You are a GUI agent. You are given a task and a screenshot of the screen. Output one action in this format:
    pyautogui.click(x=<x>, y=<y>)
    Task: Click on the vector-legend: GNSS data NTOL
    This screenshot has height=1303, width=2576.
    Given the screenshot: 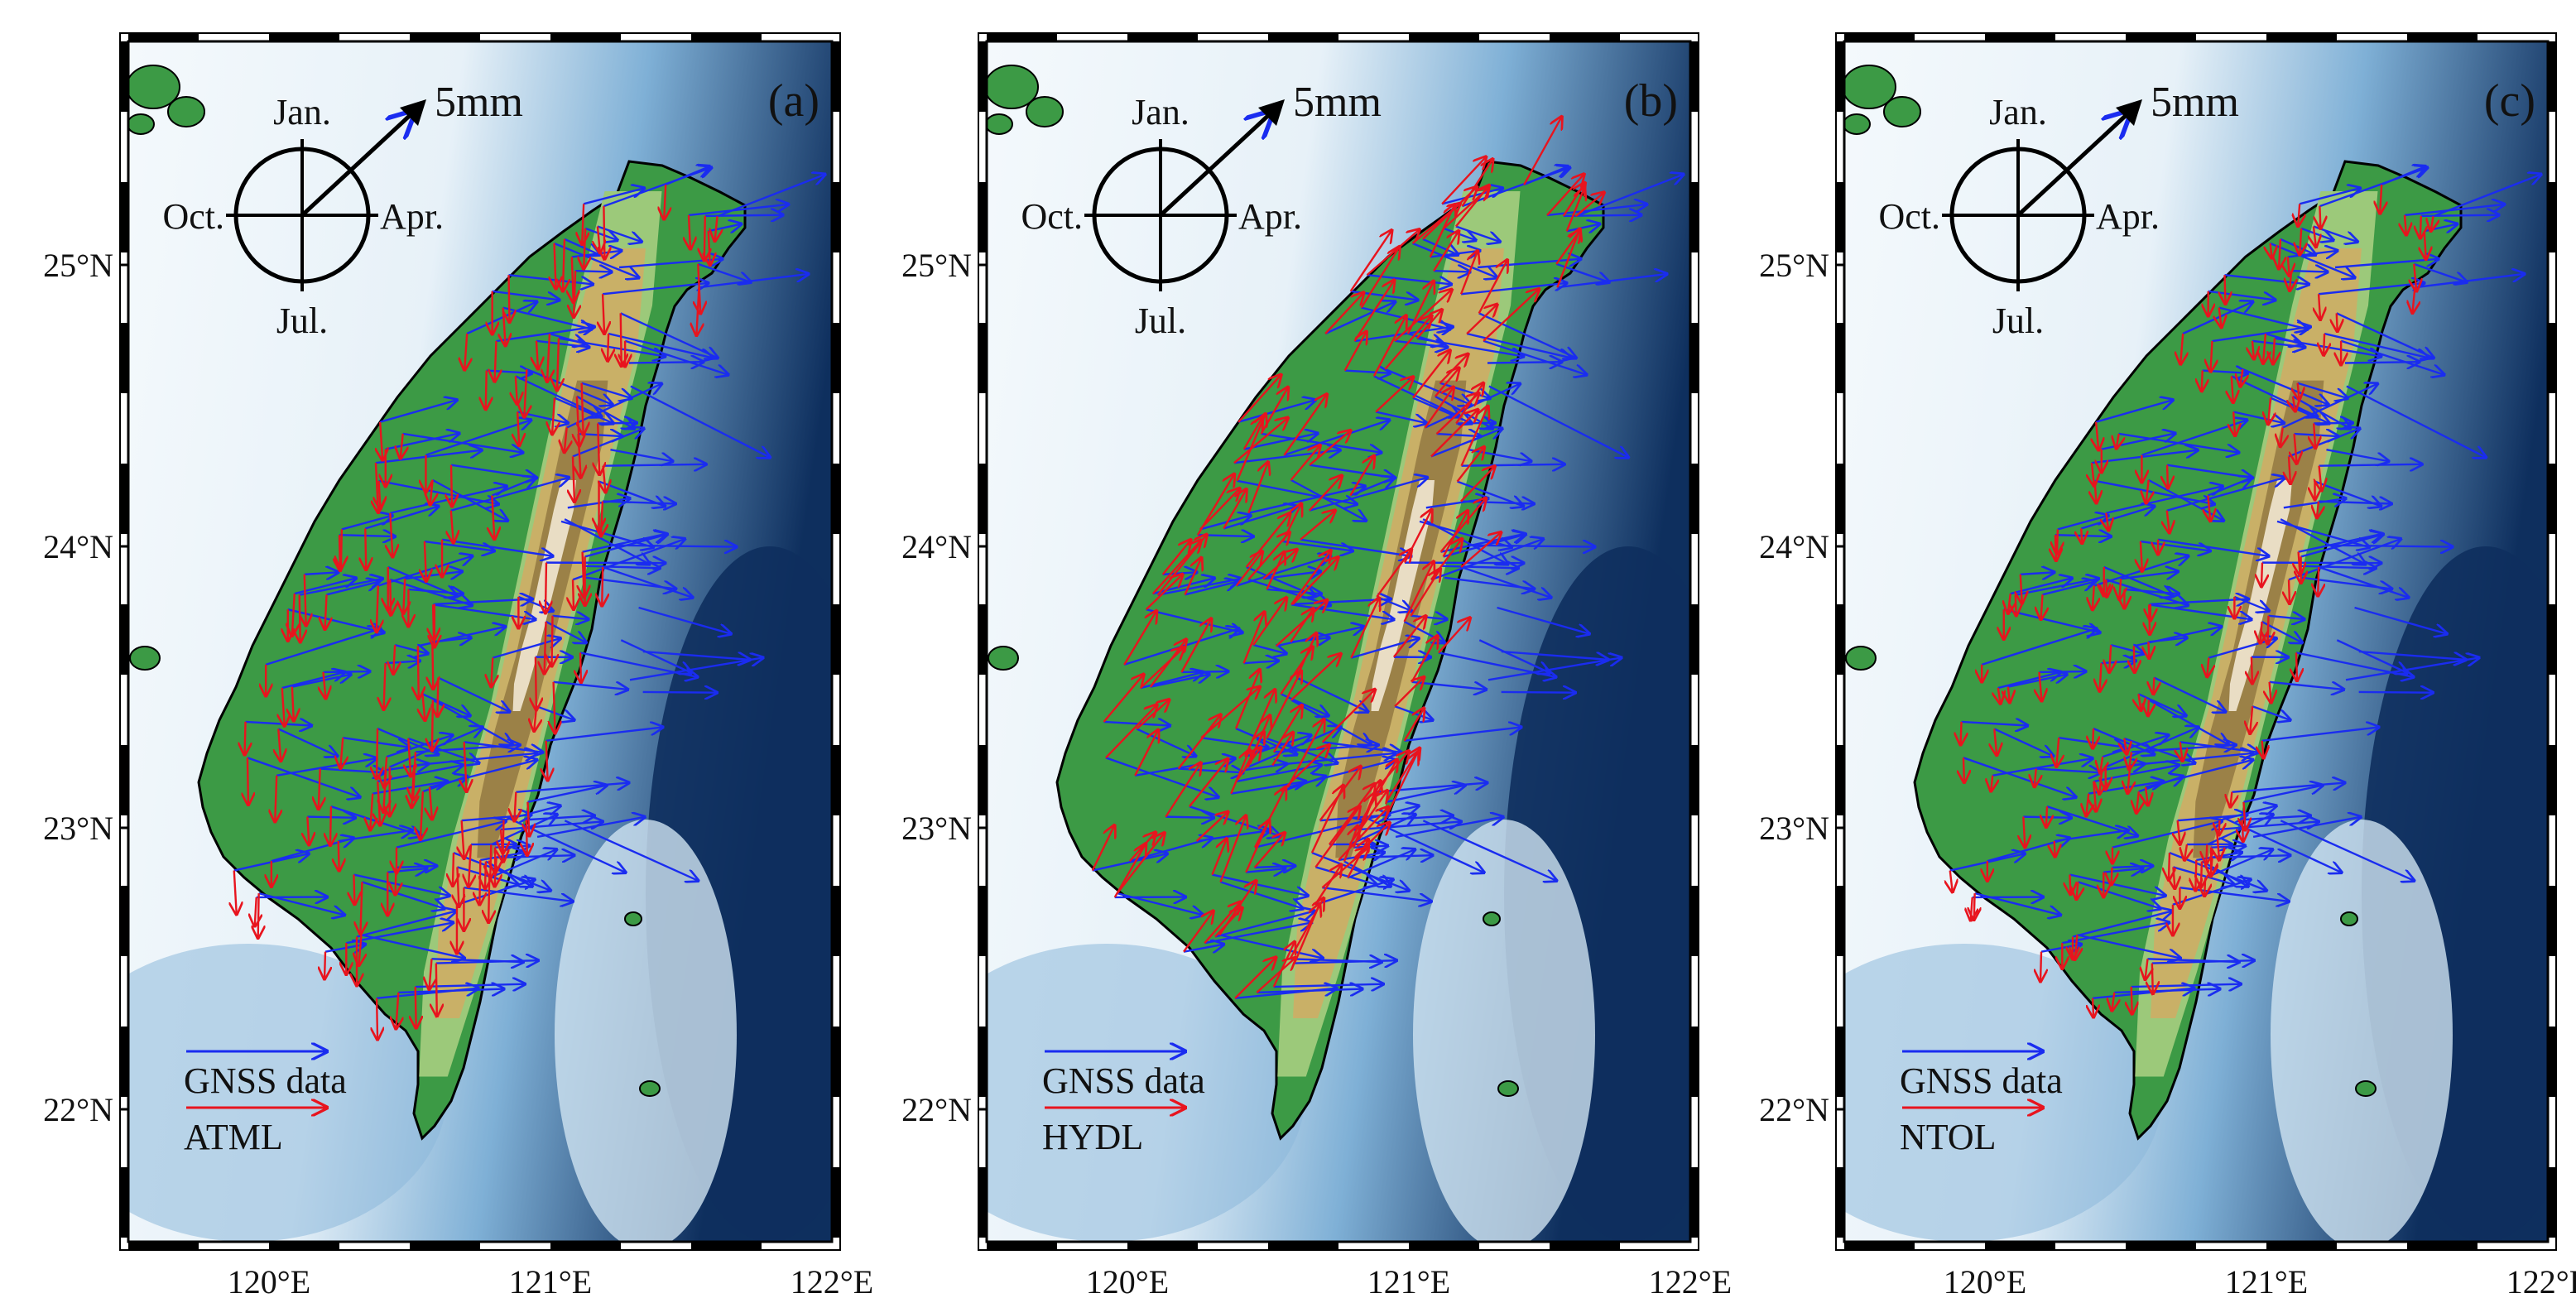 What is the action you would take?
    pyautogui.click(x=1981, y=1104)
    